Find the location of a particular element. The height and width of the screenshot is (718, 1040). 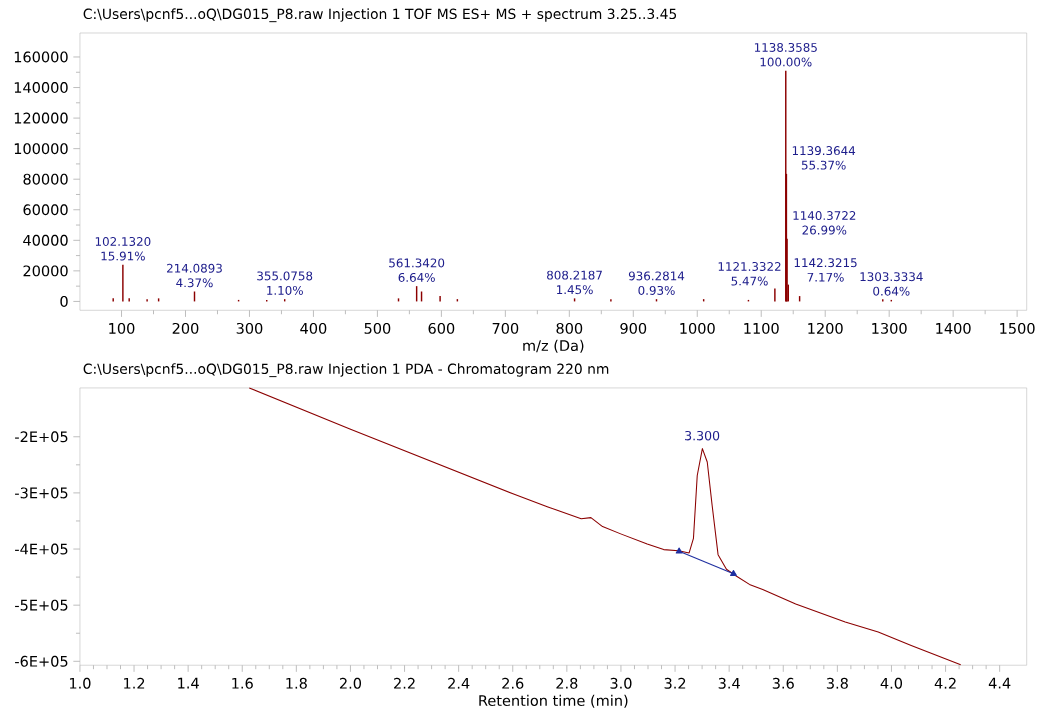

x-tick-label: 1.2 is located at coordinates (134, 683).